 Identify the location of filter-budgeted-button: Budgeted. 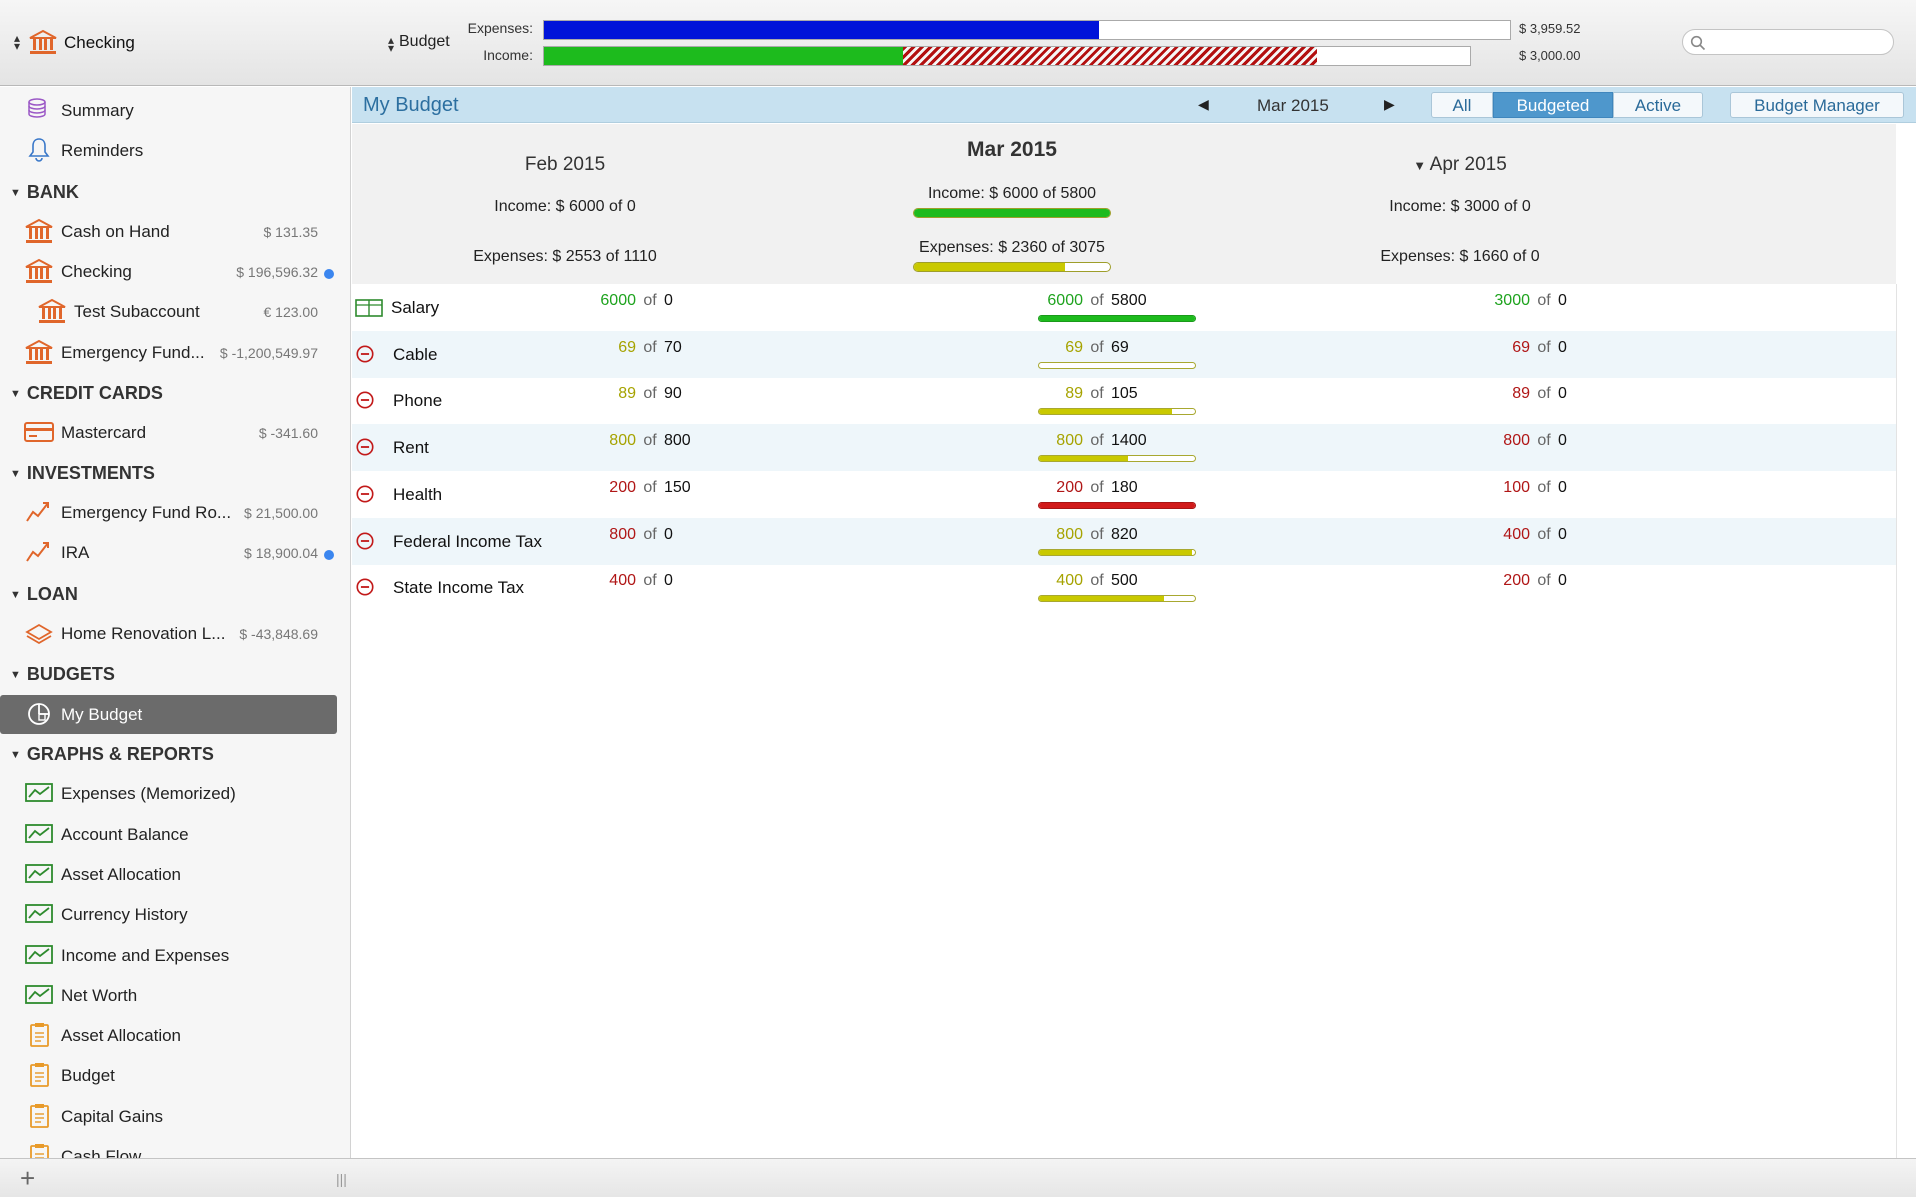
(1553, 105).